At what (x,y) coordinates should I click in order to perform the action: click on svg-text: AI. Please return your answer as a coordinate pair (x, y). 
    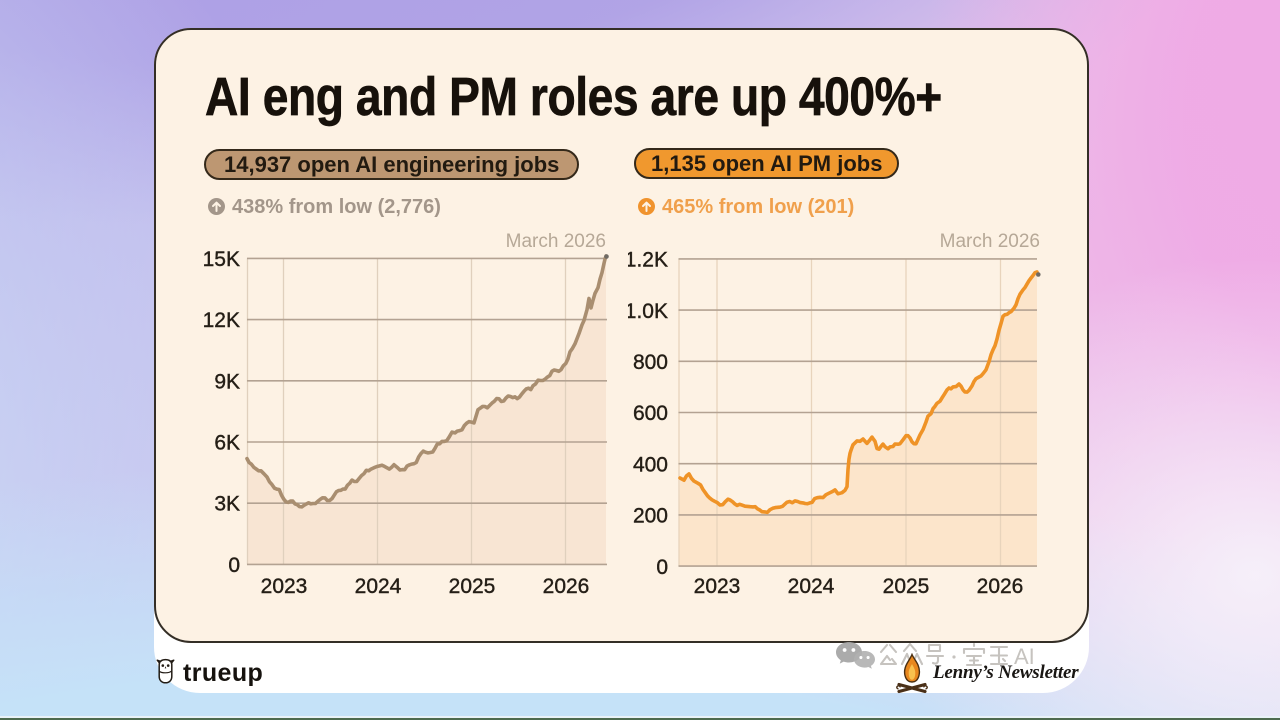
    Looking at the image, I should click on (1024, 656).